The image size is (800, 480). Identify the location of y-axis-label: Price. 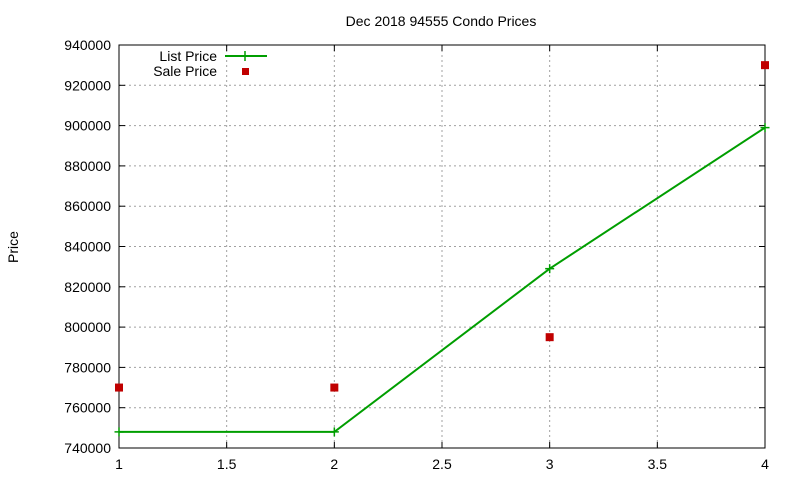
(13, 247).